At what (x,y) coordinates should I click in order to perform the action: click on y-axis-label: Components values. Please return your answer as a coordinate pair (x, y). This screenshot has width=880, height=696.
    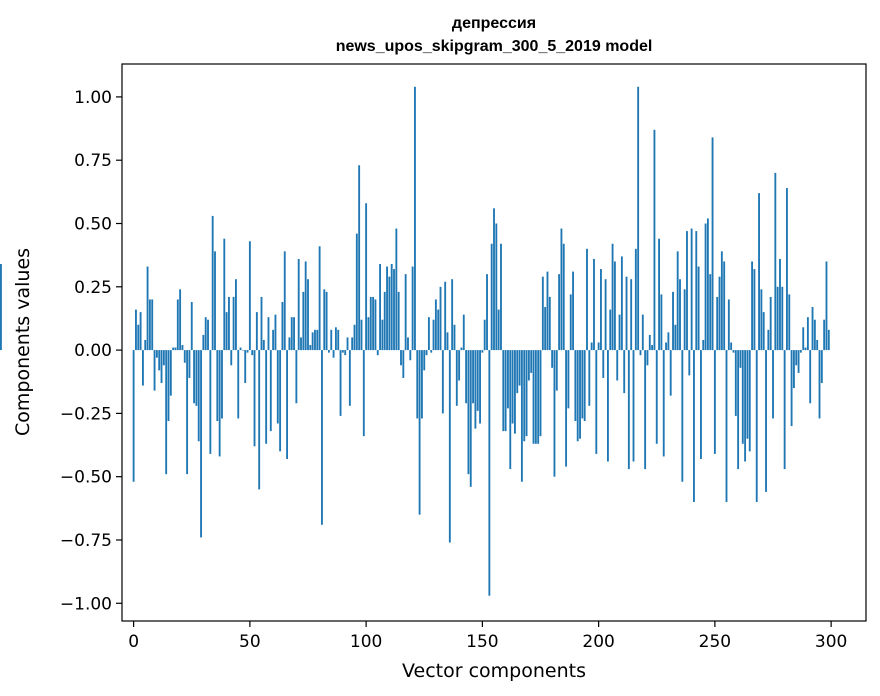
    Looking at the image, I should click on (23, 342).